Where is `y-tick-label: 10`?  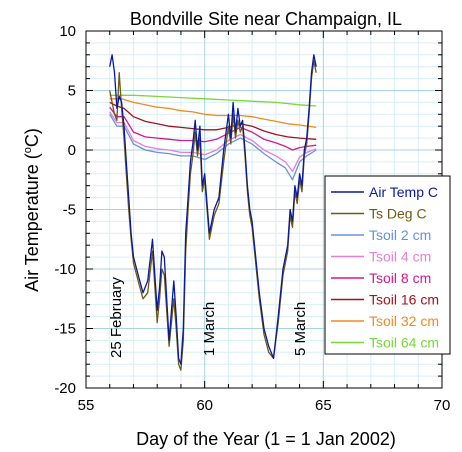 y-tick-label: 10 is located at coordinates (67, 31).